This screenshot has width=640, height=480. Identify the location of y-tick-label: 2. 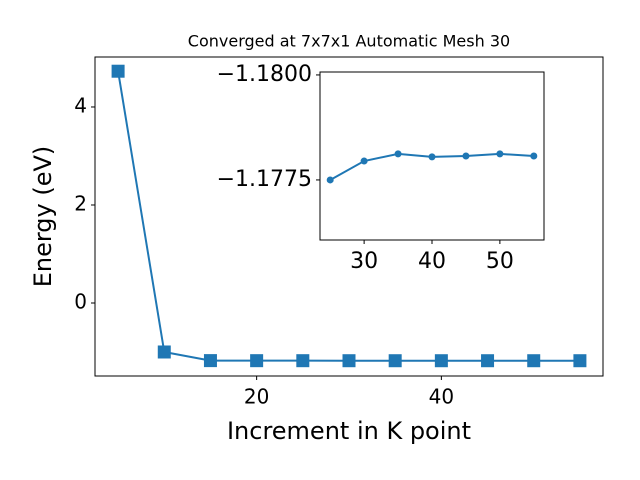
(80, 203).